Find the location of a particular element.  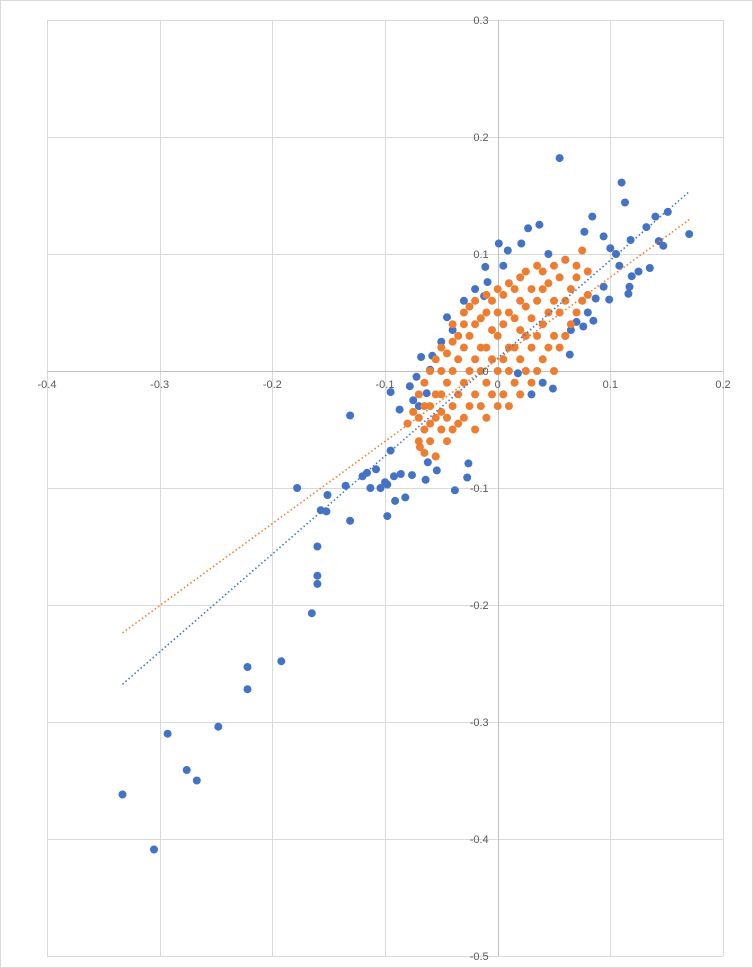

y-tick-label: -0.3 is located at coordinates (479, 723).